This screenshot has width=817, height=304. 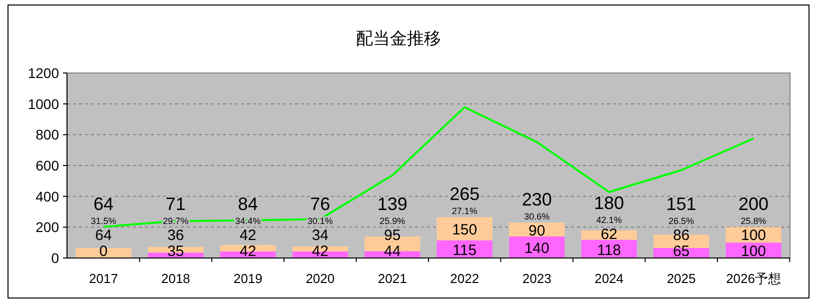 What do you see at coordinates (609, 250) in the screenshot?
I see `data-label: 118` at bounding box center [609, 250].